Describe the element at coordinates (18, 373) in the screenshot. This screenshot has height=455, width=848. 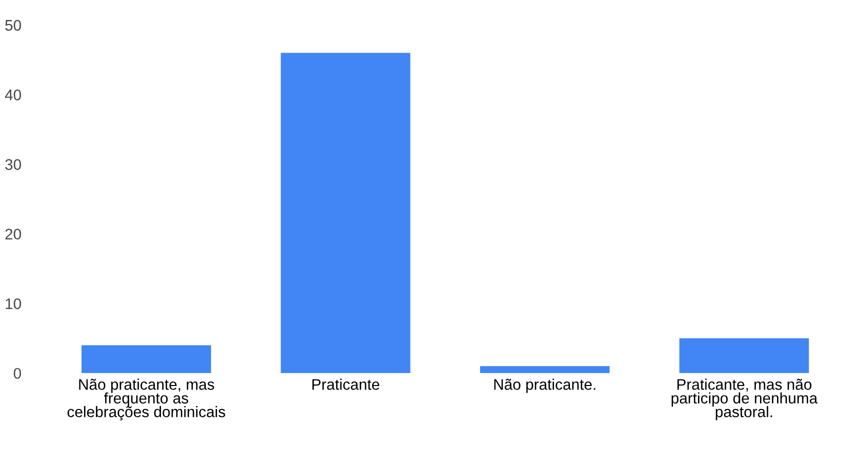
I see `y-tick-label: 0` at that location.